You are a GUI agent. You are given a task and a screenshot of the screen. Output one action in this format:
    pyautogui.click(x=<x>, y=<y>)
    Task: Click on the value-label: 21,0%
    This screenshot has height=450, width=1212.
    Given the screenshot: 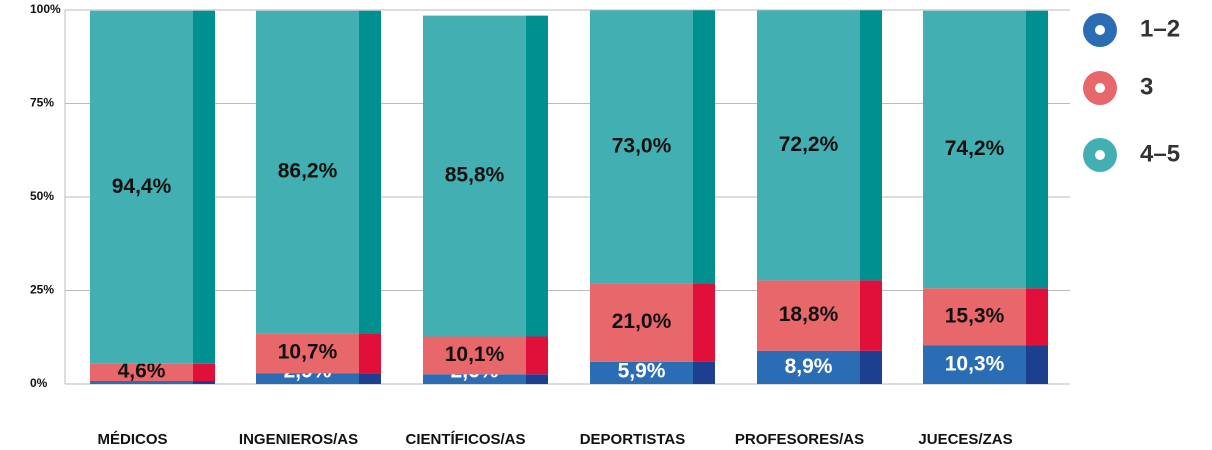 What is the action you would take?
    pyautogui.click(x=642, y=321)
    